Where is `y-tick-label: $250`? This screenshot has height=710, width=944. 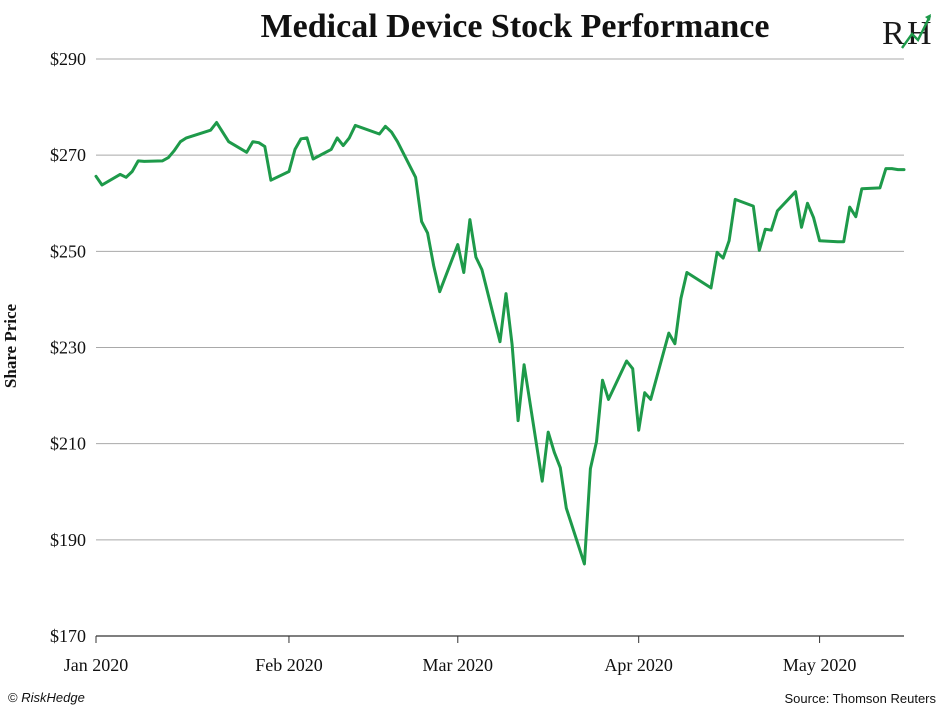
y-tick-label: $250 is located at coordinates (68, 251).